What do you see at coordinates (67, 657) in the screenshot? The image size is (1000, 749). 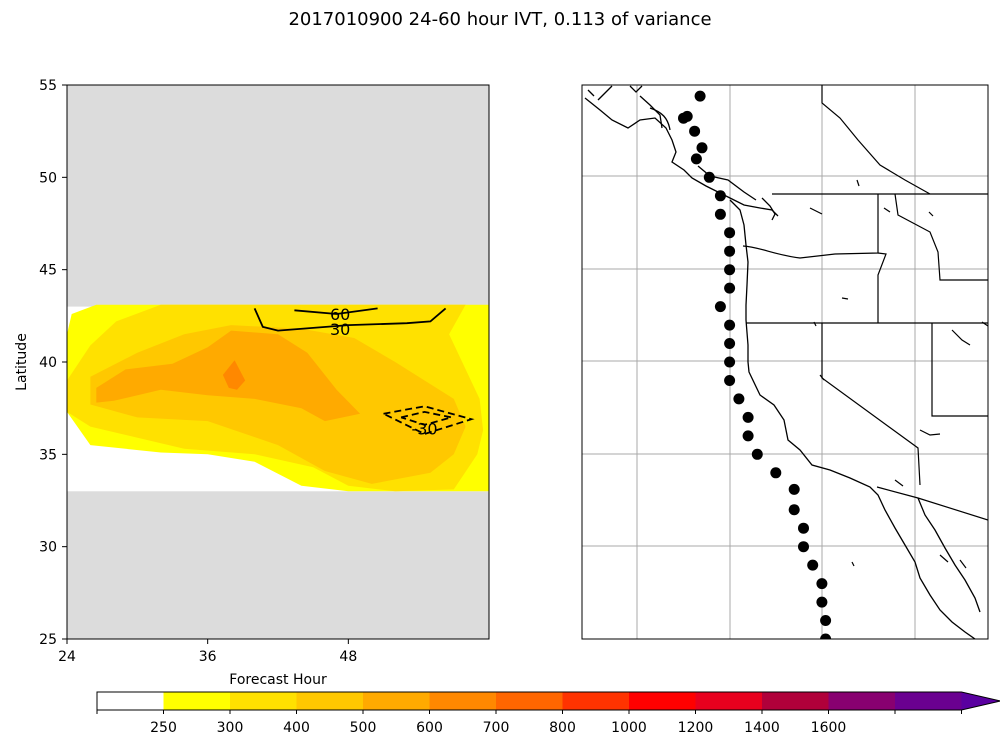 I see `x-tick-label: 24` at bounding box center [67, 657].